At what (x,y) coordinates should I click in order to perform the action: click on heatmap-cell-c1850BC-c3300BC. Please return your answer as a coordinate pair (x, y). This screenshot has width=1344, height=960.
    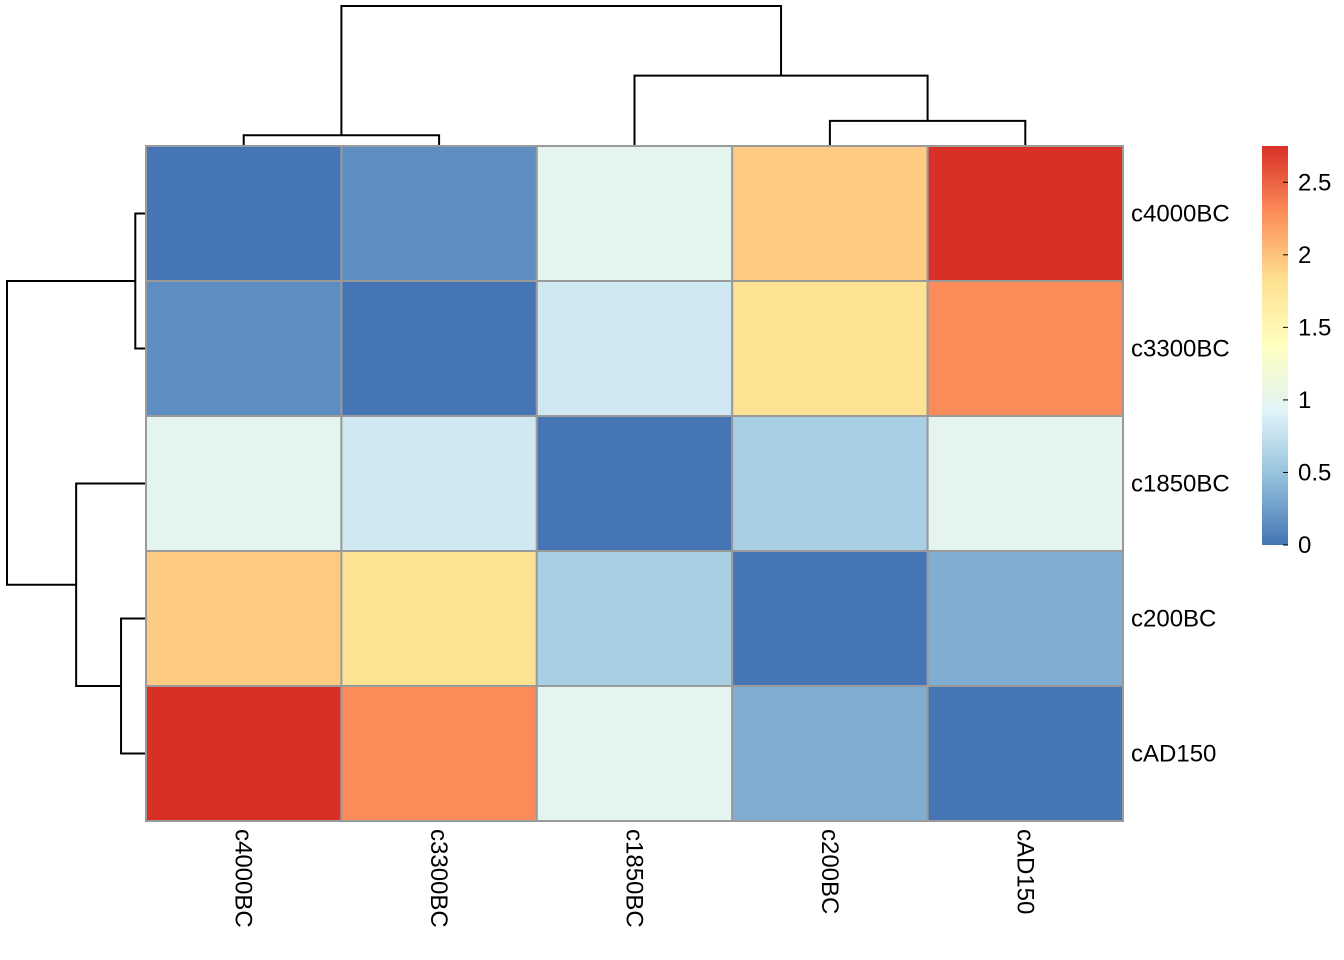
    Looking at the image, I should click on (439, 483).